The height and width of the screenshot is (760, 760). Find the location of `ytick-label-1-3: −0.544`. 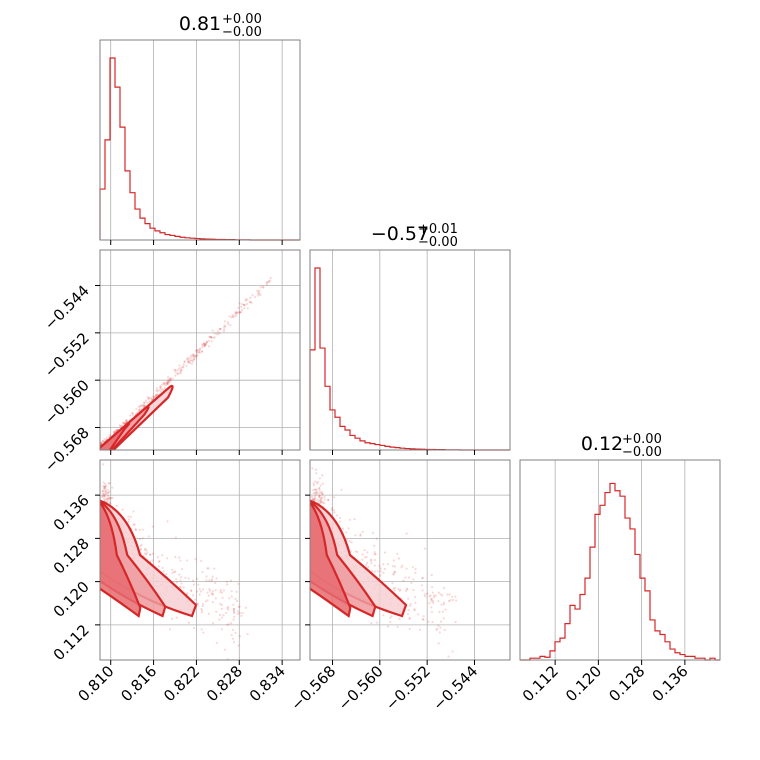

ytick-label-1-3: −0.544 is located at coordinates (67, 308).